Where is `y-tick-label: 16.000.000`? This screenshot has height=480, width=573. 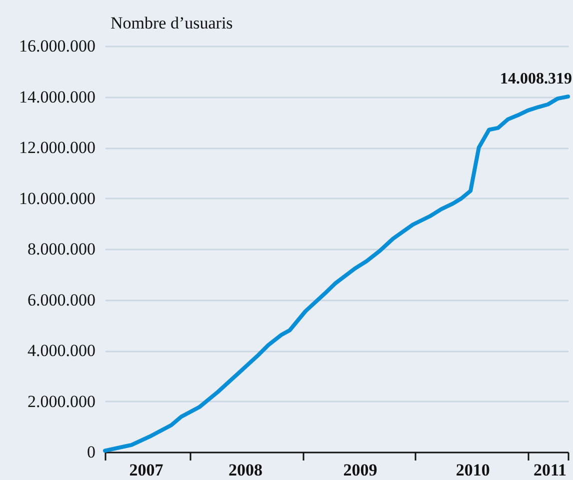
y-tick-label: 16.000.000 is located at coordinates (57, 46).